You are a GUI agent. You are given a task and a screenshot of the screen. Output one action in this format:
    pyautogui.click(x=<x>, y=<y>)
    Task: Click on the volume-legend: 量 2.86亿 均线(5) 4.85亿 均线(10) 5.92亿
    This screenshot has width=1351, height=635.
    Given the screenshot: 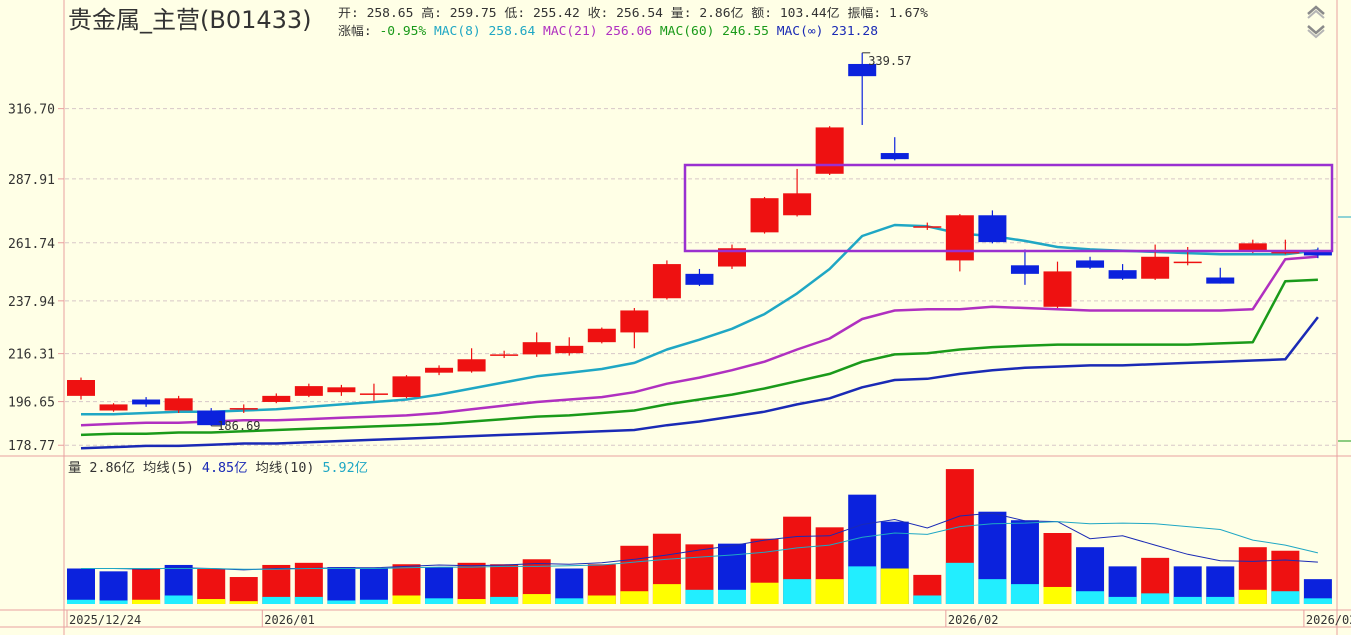 What is the action you would take?
    pyautogui.click(x=218, y=468)
    